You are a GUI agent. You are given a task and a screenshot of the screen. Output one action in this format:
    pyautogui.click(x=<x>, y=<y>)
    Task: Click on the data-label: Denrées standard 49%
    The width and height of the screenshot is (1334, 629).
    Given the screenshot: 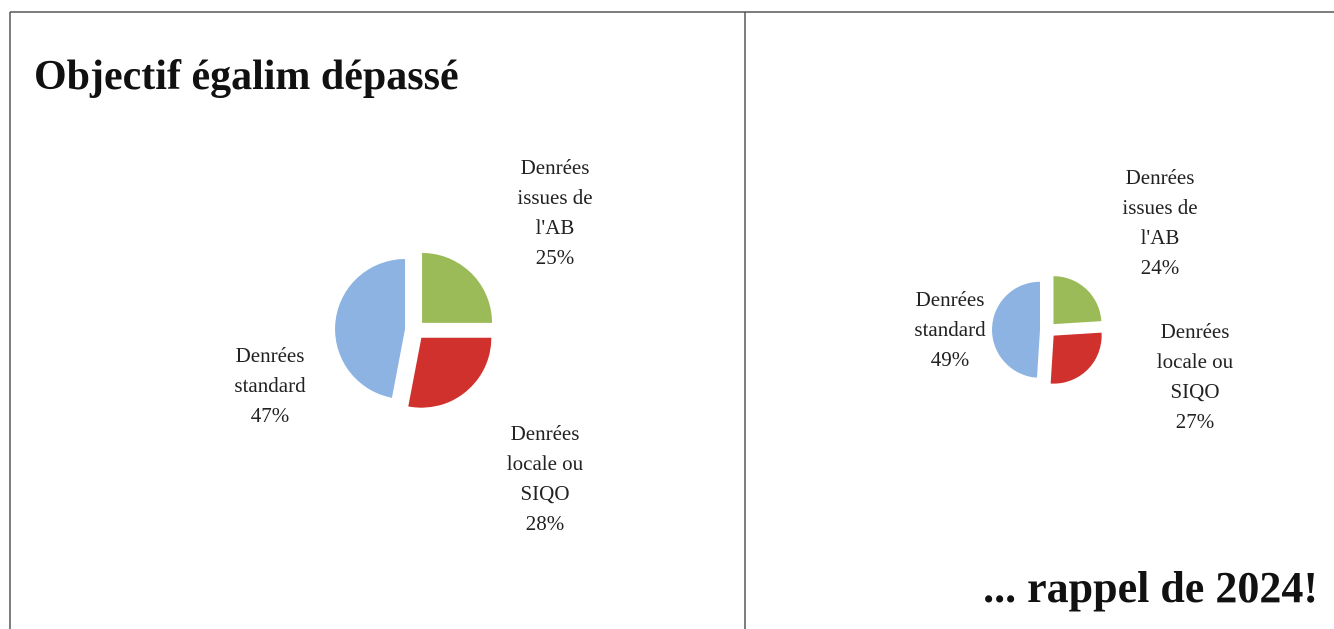 What is the action you would take?
    pyautogui.click(x=950, y=329)
    